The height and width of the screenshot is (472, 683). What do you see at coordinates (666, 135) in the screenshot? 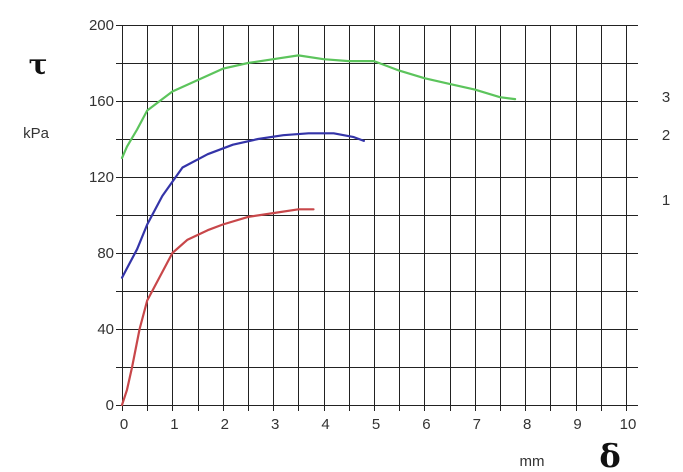
I see `curve-label-2: 2` at bounding box center [666, 135].